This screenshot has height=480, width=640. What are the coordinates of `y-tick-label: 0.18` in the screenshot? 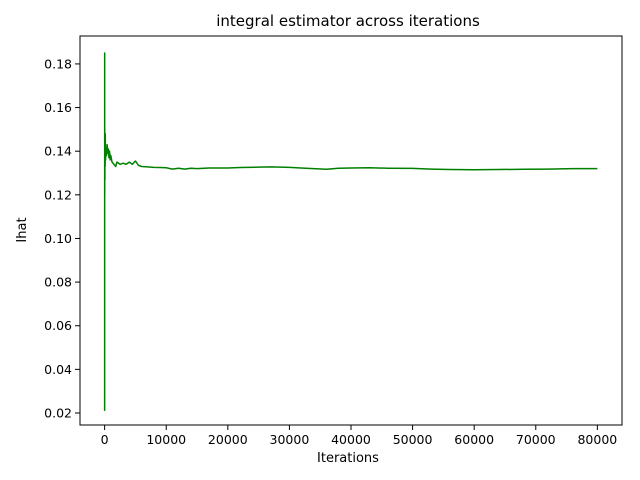 It's located at (58, 63).